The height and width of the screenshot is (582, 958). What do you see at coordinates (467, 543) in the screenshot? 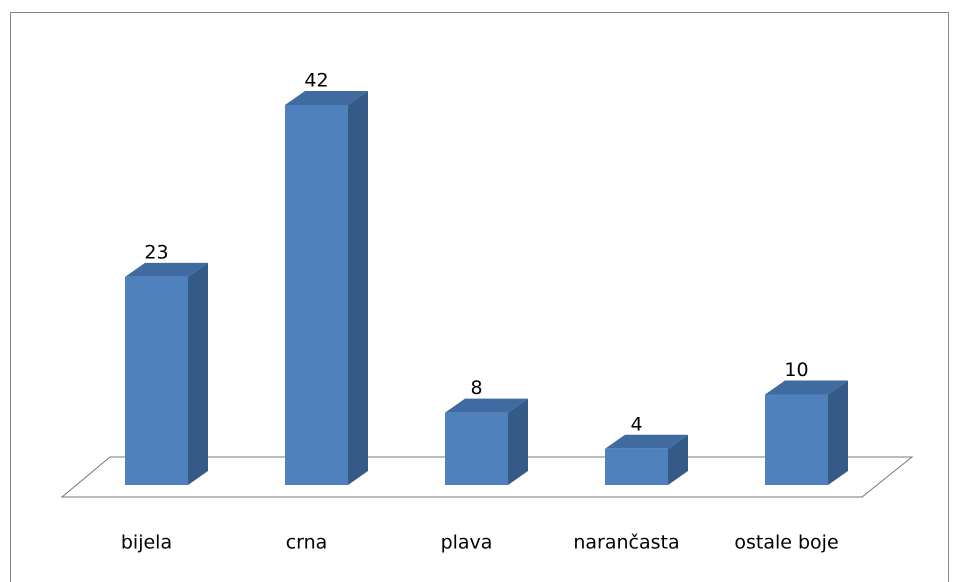
I see `x-tick-label: plava` at bounding box center [467, 543].